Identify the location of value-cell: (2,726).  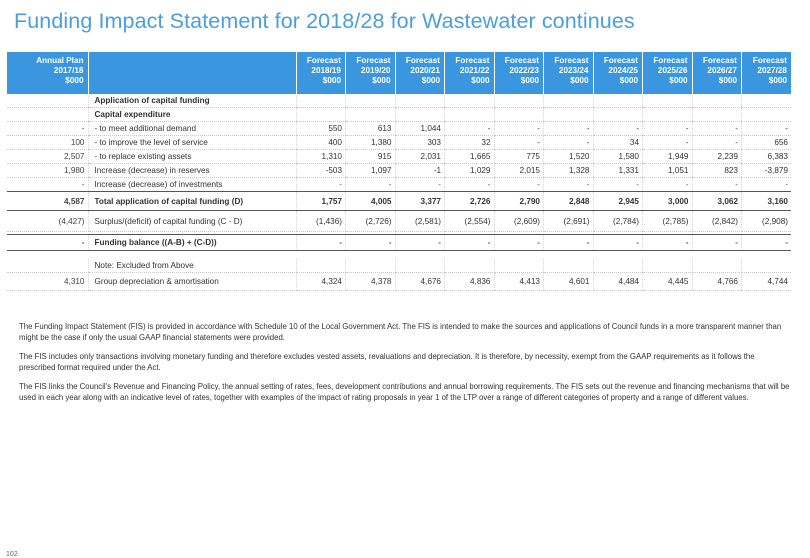
(370, 221).